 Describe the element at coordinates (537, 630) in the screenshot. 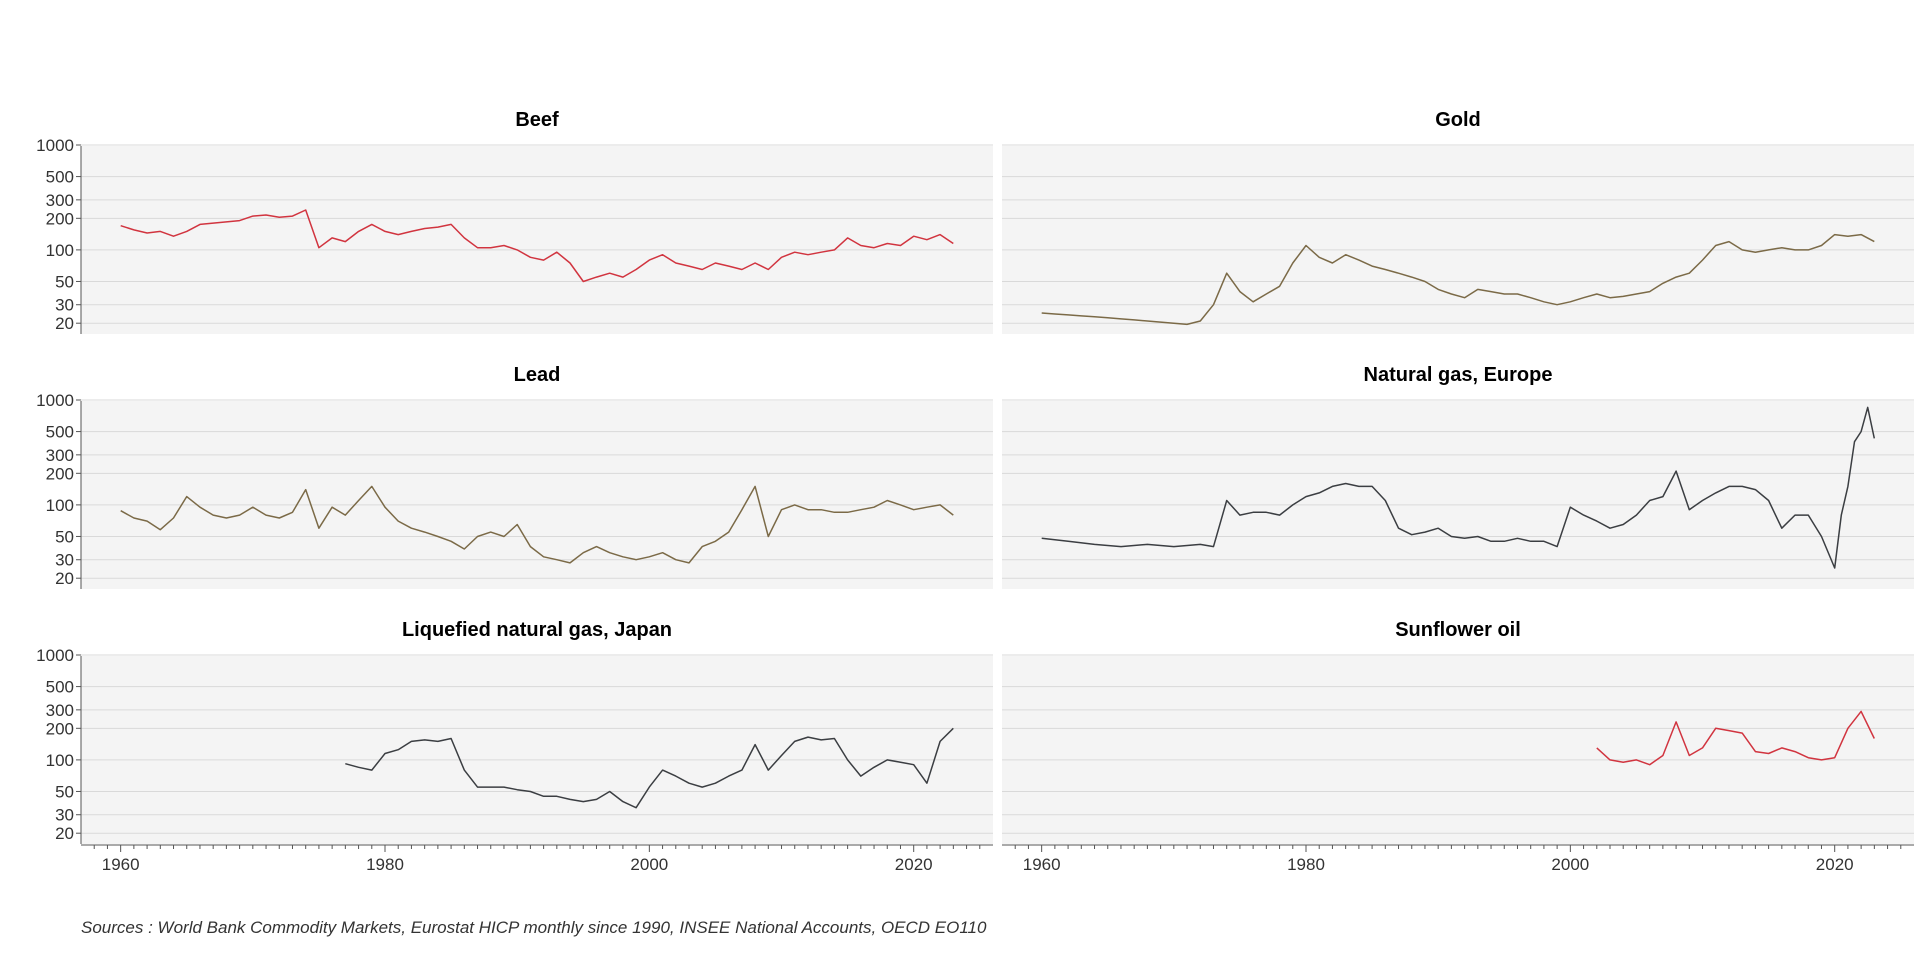

I see `panel-title: Liquefied natural gas, Japan` at that location.